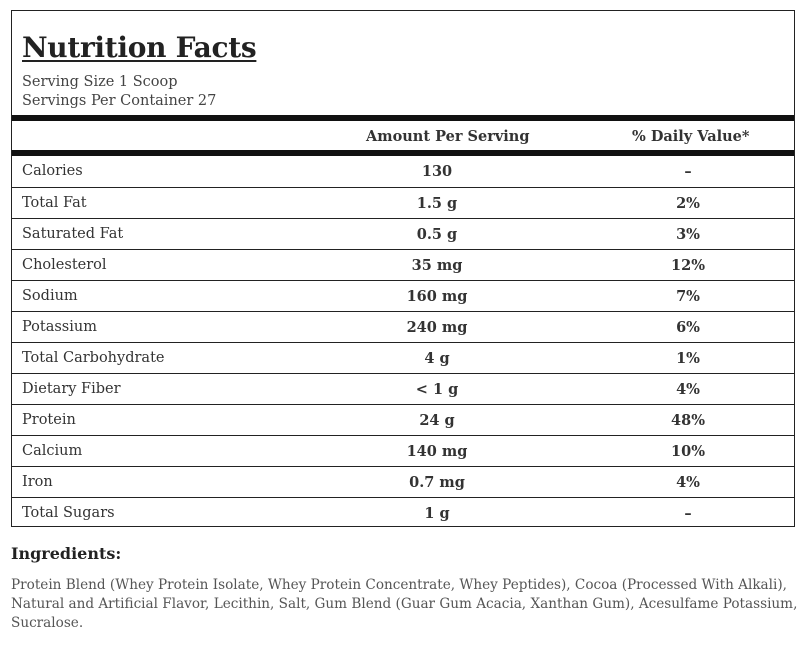  I want to click on nutrient-daily-value: 1%, so click(688, 358).